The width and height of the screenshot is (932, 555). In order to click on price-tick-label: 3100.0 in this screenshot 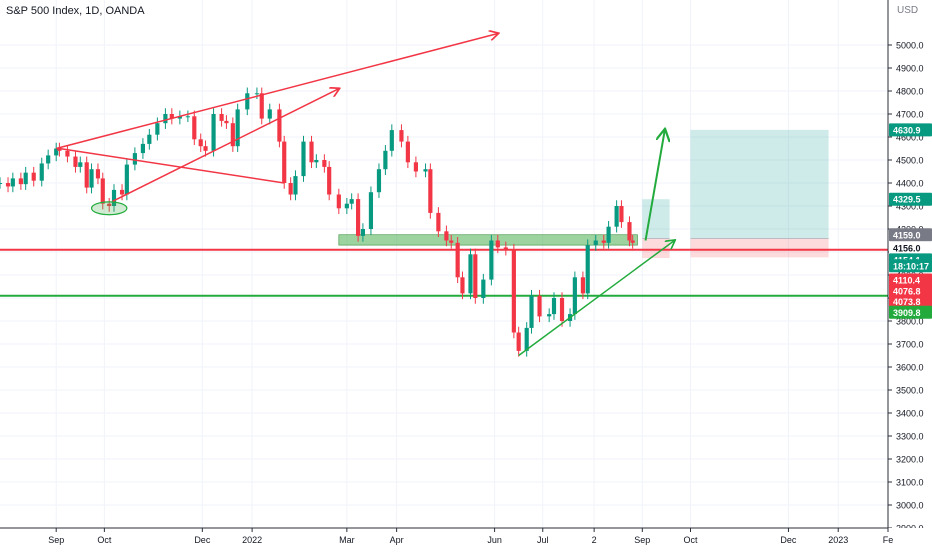, I will do `click(910, 483)`.